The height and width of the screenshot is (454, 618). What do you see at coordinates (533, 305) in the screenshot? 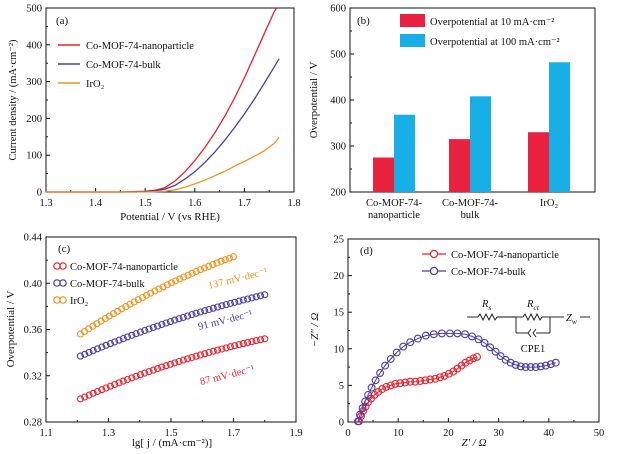
I see `circuit-label-rct: Rct` at bounding box center [533, 305].